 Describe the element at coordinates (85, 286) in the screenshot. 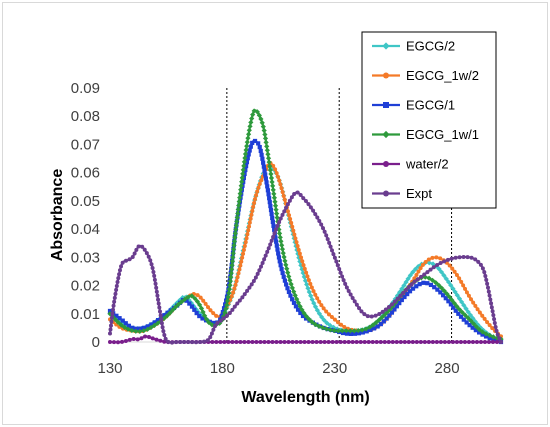

I see `y-tick-label: 0.02` at that location.